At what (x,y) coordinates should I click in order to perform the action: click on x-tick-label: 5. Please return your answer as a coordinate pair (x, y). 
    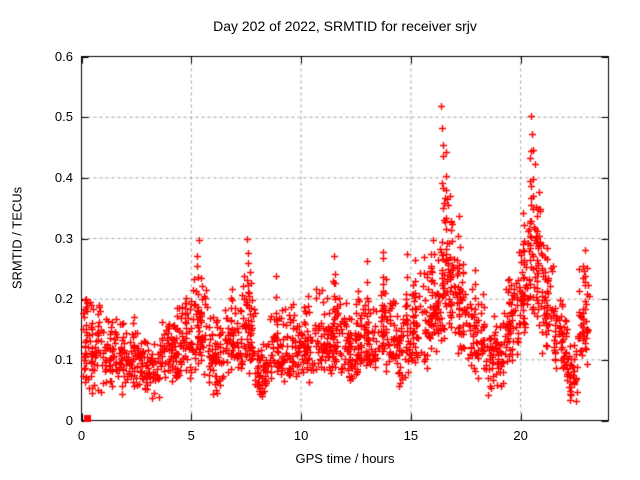
    Looking at the image, I should click on (191, 435).